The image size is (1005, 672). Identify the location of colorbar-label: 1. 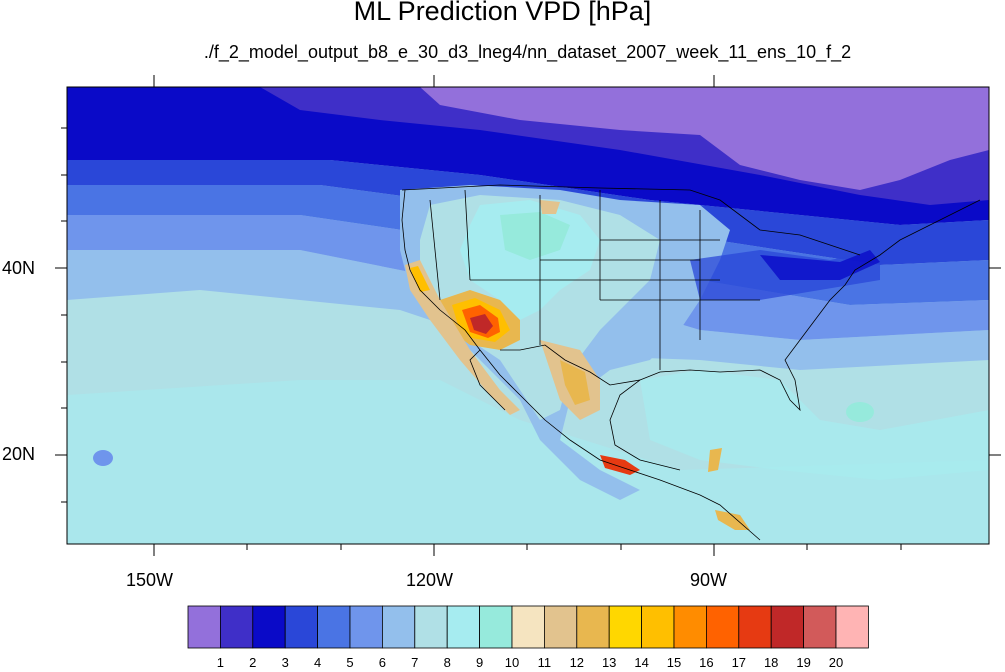
(220, 662).